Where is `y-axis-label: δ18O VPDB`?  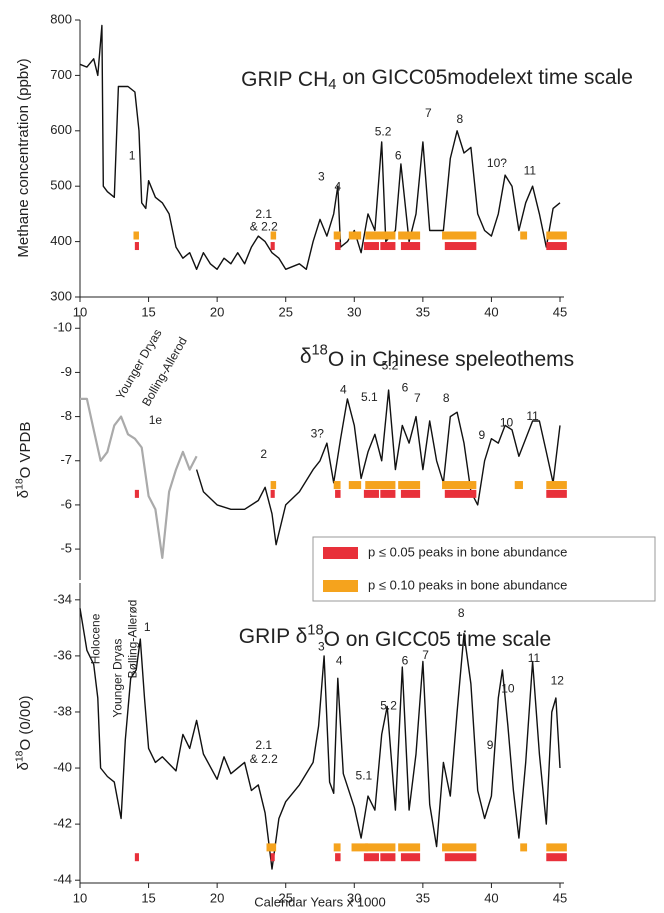
y-axis-label: δ18O VPDB is located at coordinates (23, 460).